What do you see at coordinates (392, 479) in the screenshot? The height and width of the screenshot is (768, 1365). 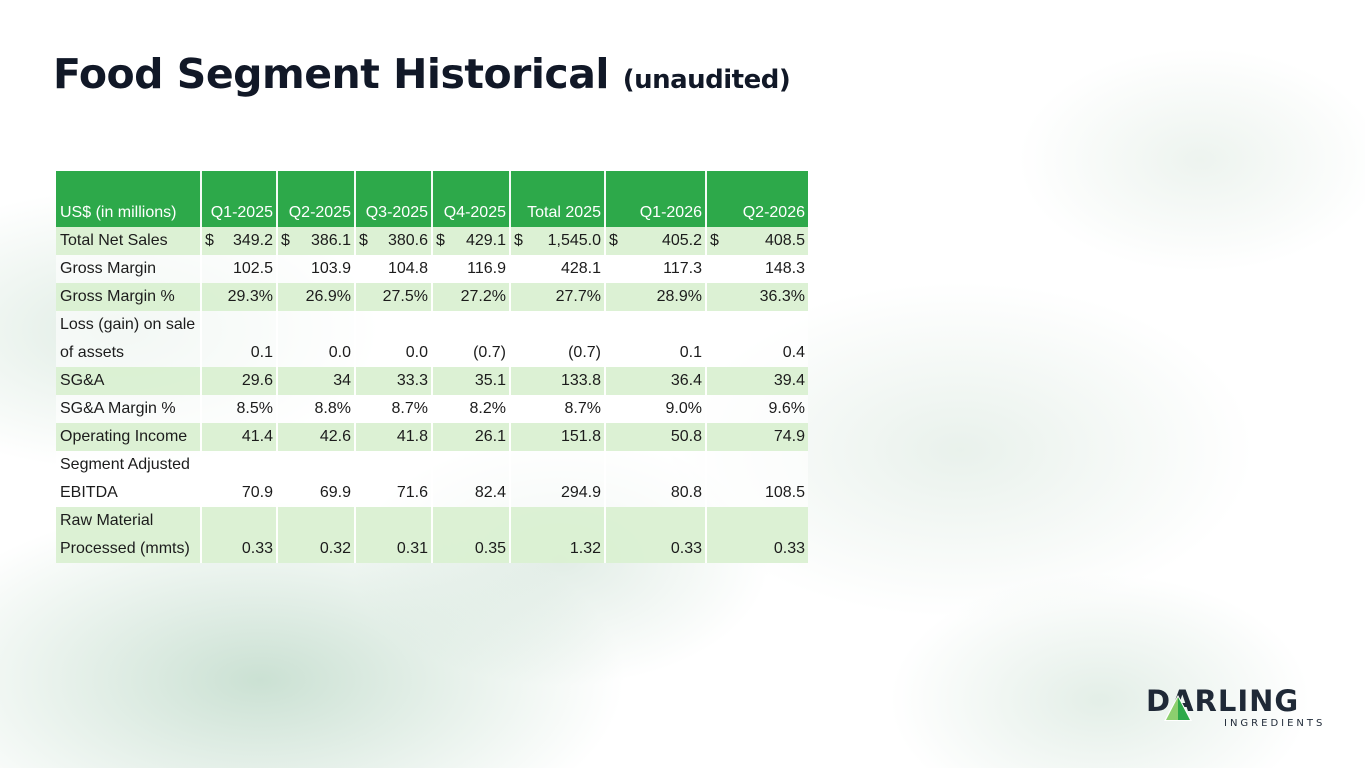 I see `table-cell: 71.6` at bounding box center [392, 479].